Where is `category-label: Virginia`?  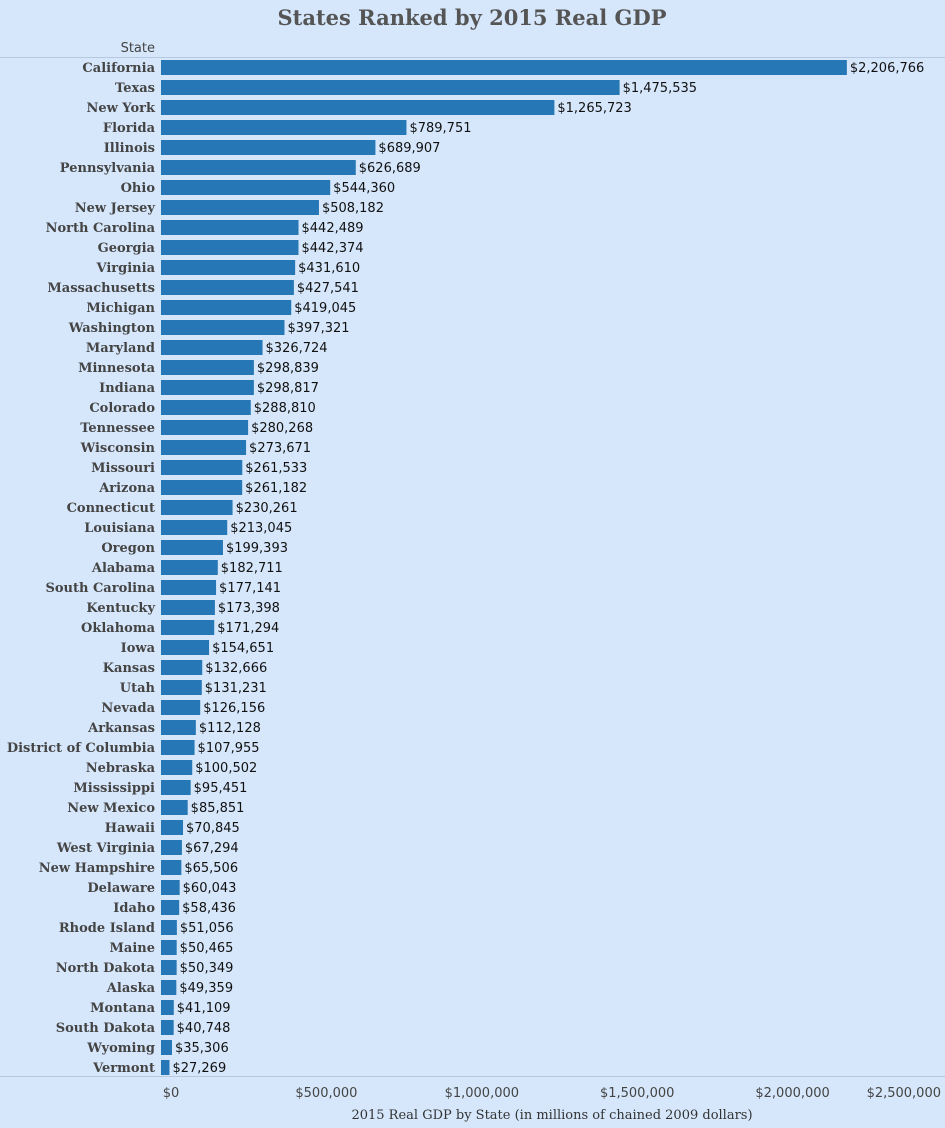 category-label: Virginia is located at coordinates (126, 268).